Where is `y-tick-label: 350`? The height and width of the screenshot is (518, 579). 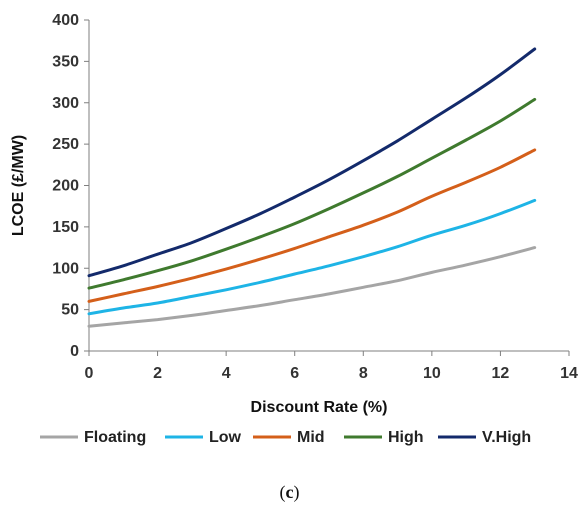
y-tick-label: 350 is located at coordinates (65, 61).